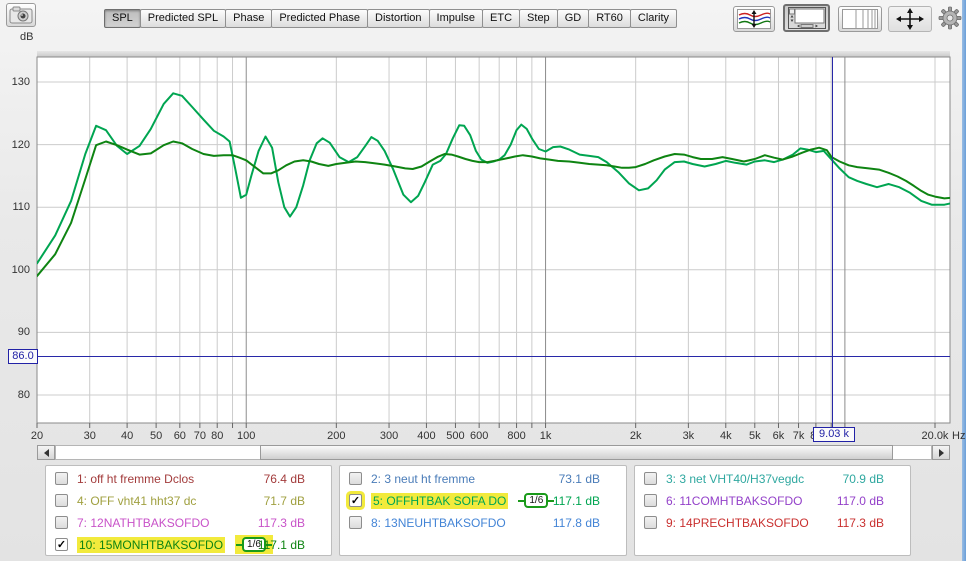 Image resolution: width=966 pixels, height=561 pixels. What do you see at coordinates (479, 436) in the screenshot?
I see `x-tick-label: 600` at bounding box center [479, 436].